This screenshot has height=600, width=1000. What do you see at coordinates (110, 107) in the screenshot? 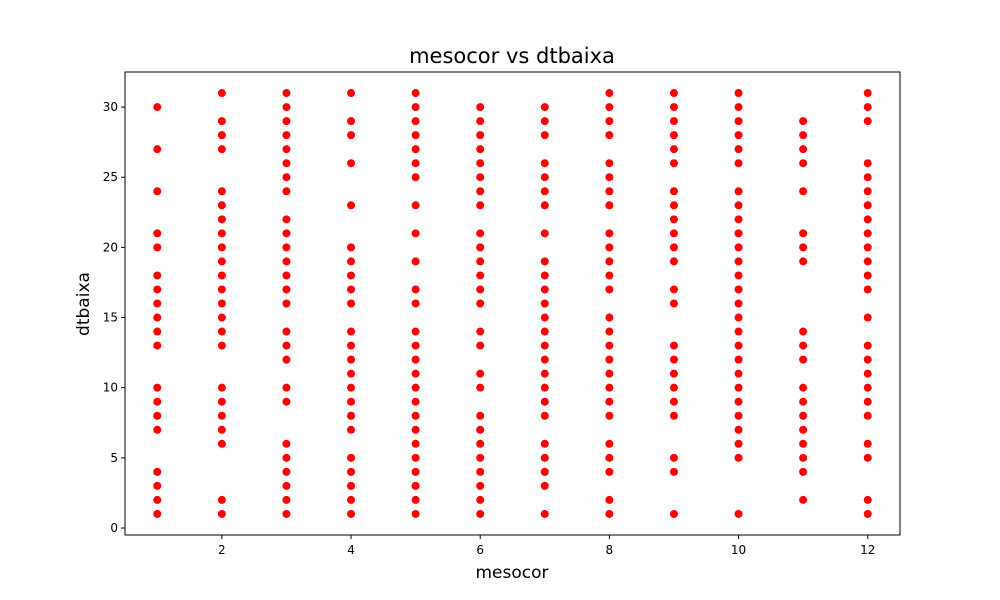
I see `y-tick-label: 30` at bounding box center [110, 107].